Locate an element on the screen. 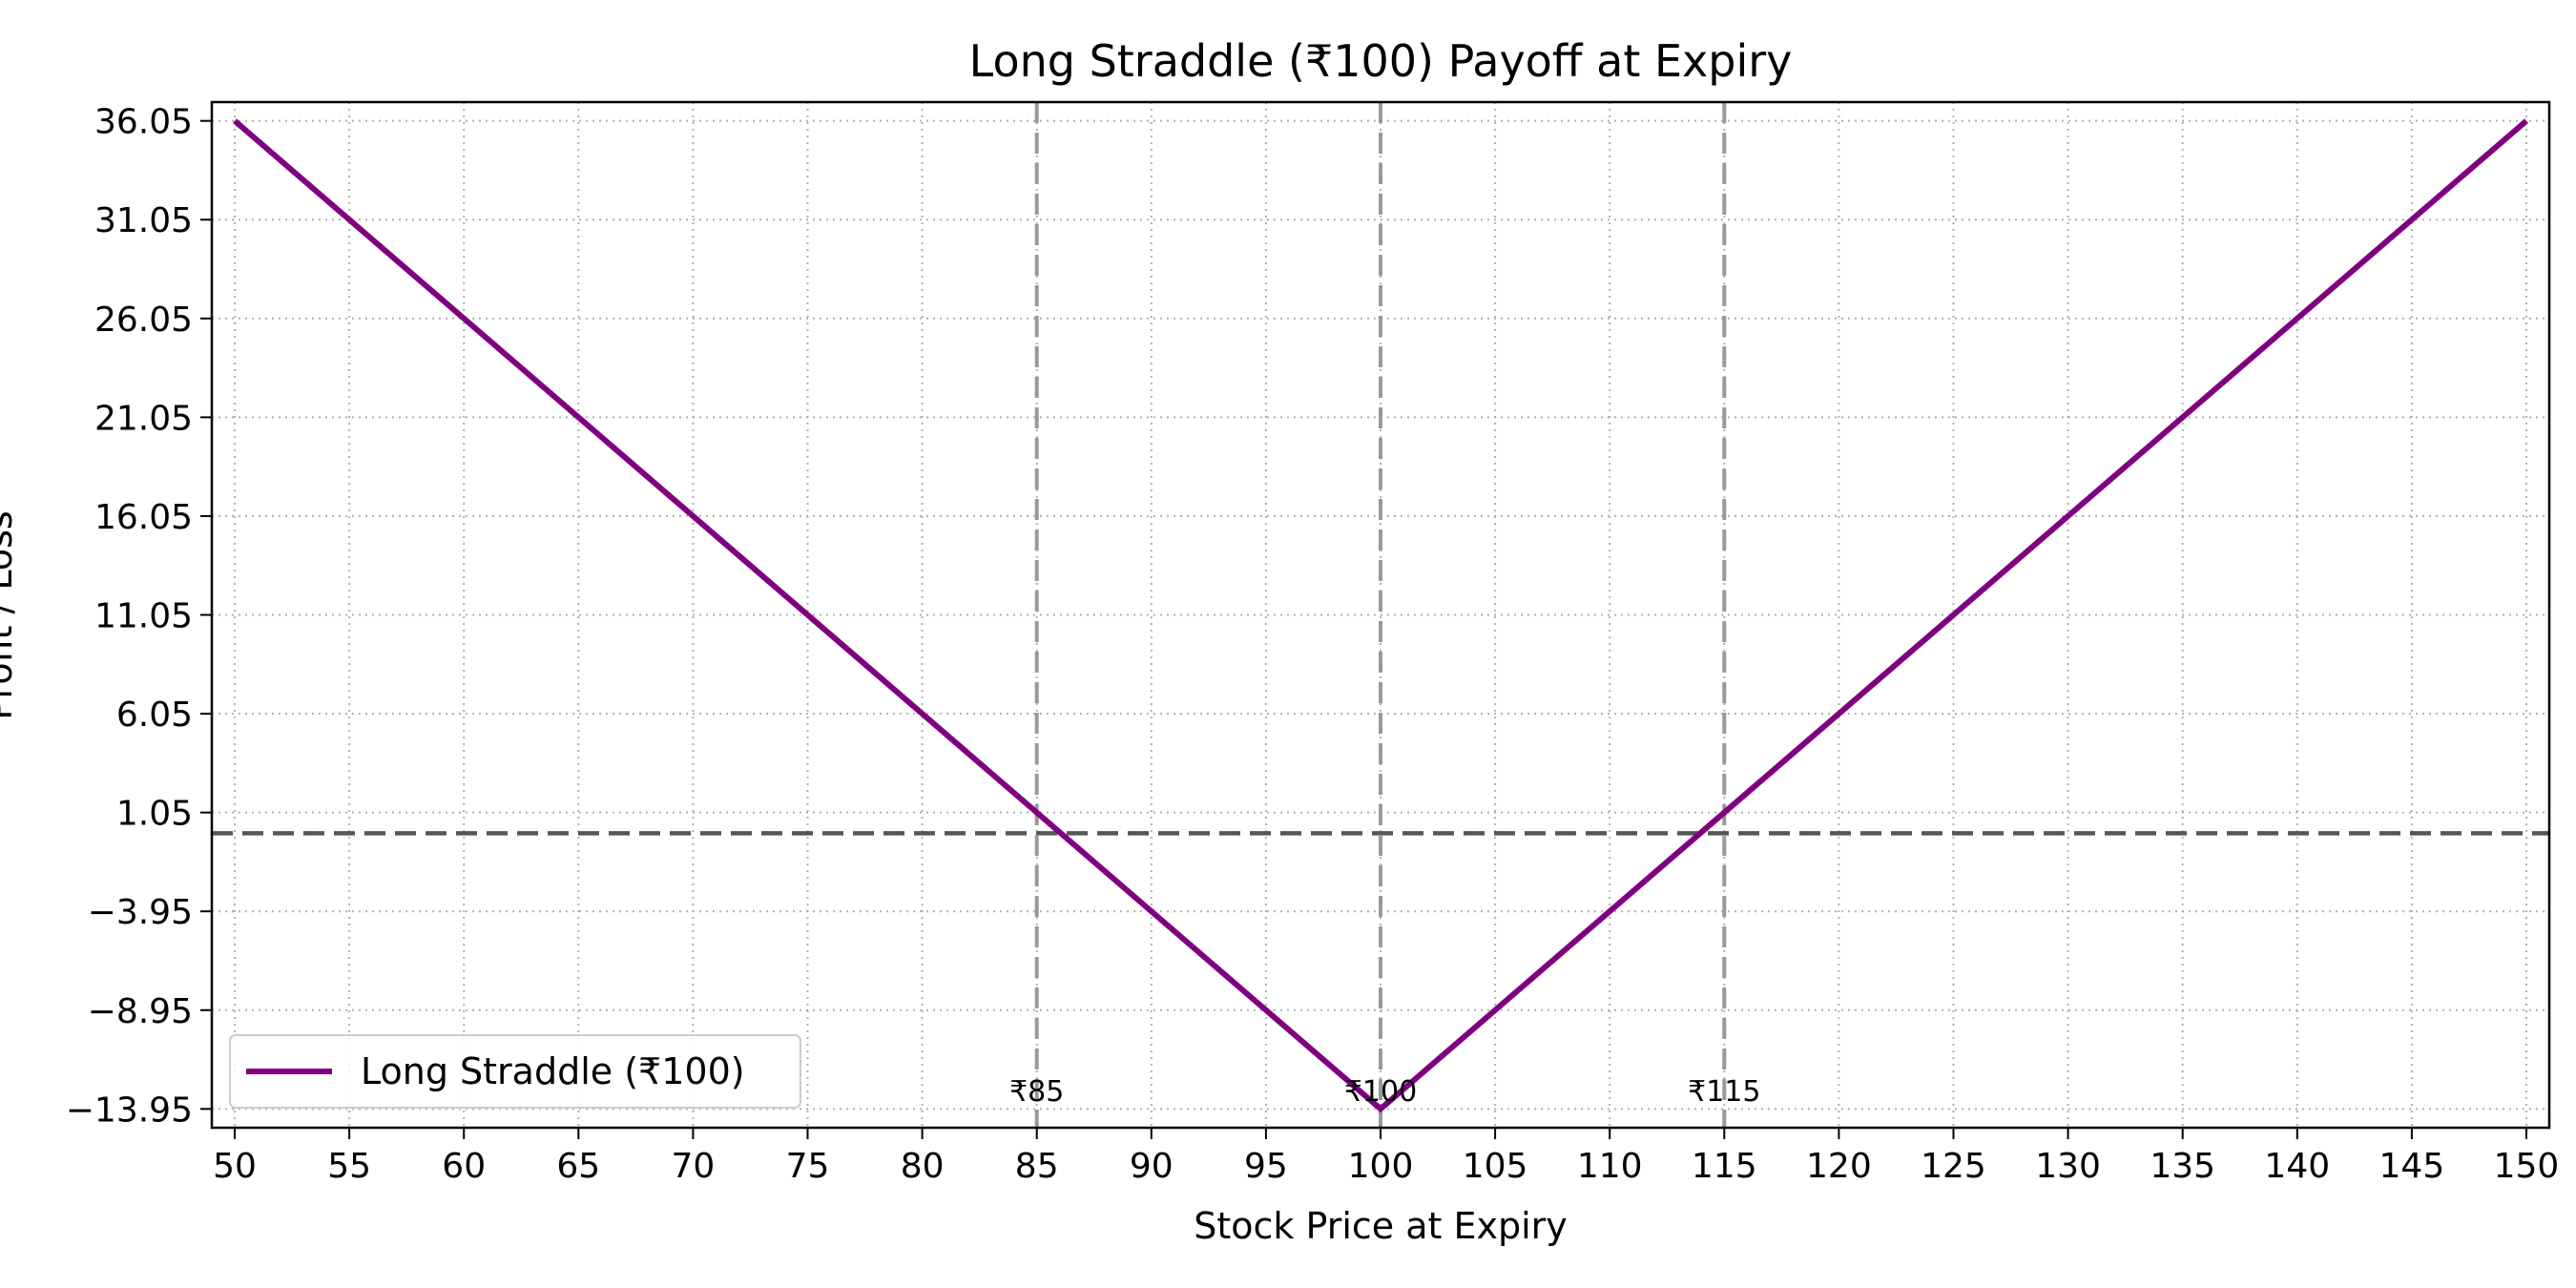 Image resolution: width=2576 pixels, height=1288 pixels. y-tick-label: 6.05 is located at coordinates (154, 715).